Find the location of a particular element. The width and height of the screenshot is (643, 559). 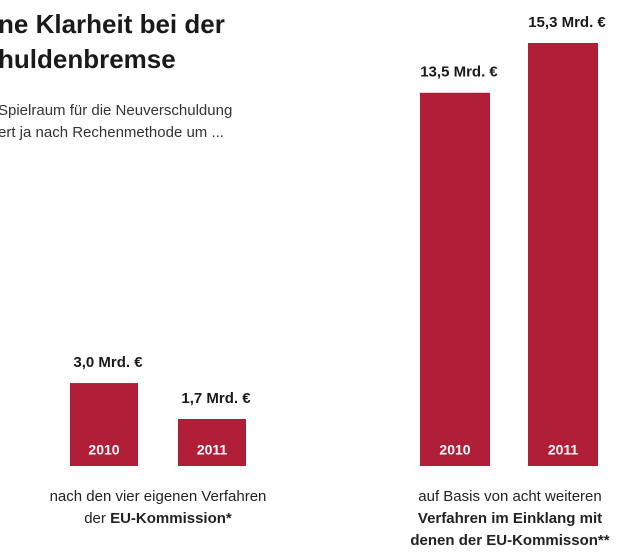

caption-part: nach den vier eigenen Verfahren is located at coordinates (158, 496).